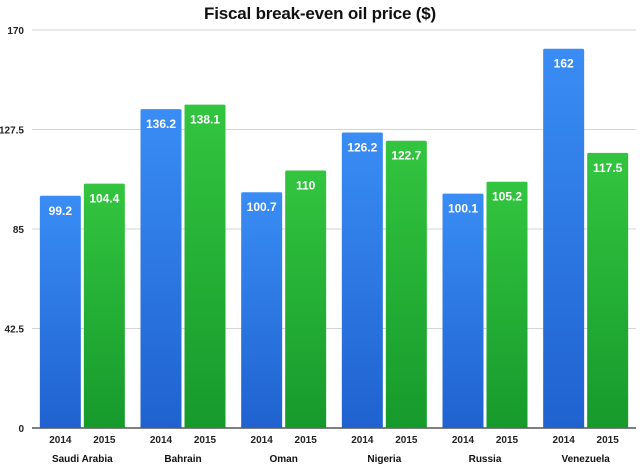 The width and height of the screenshot is (640, 465). Describe the element at coordinates (262, 310) in the screenshot. I see `bar-2014-oman` at that location.